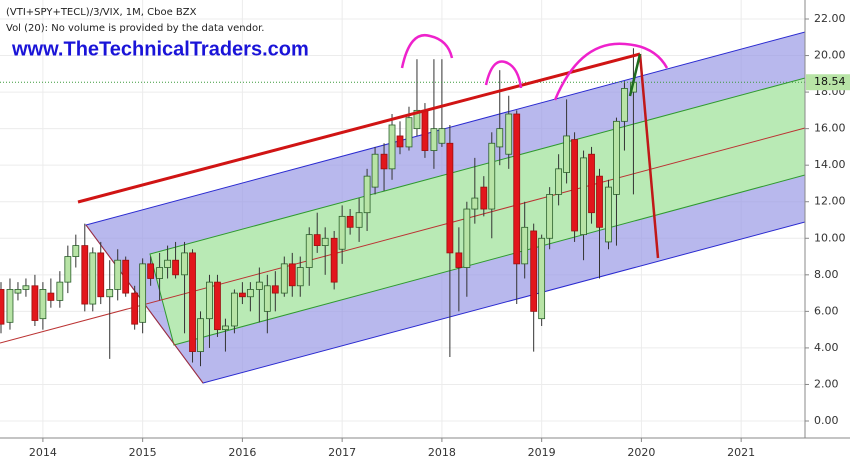 This screenshot has width=850, height=466. I want to click on y-tick-label: 20.00, so click(830, 55).